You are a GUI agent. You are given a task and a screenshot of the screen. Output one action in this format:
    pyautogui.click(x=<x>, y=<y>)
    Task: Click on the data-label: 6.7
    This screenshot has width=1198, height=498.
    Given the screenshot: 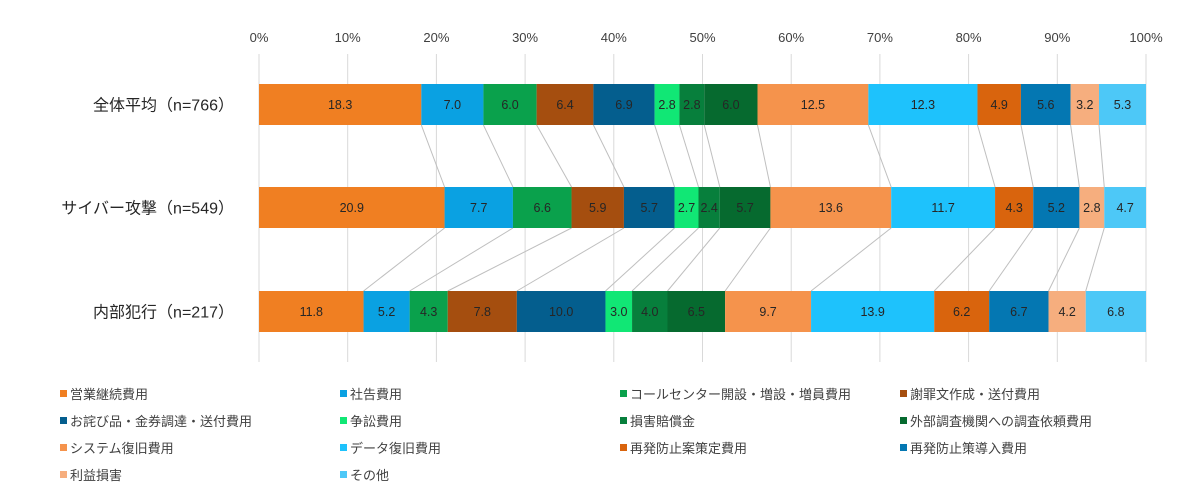 What is the action you would take?
    pyautogui.click(x=1018, y=312)
    